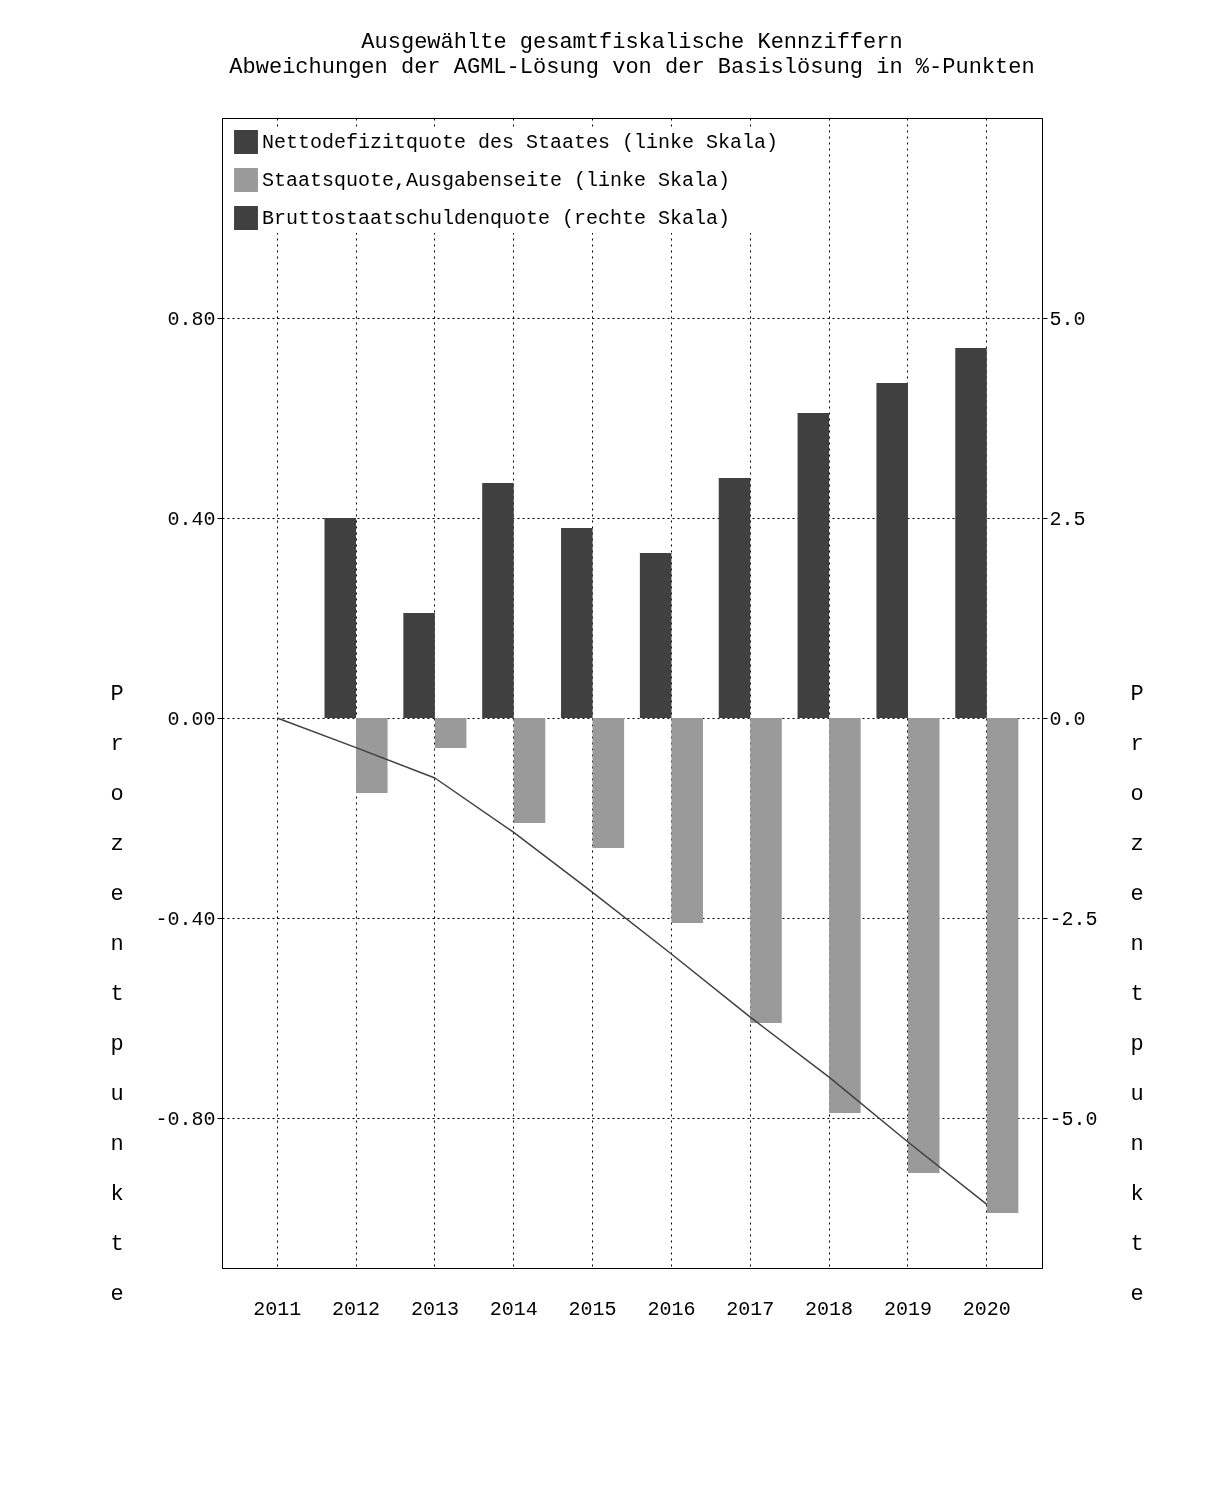 This screenshot has height=1501, width=1214. I want to click on x-tick-label: 2020, so click(986, 1309).